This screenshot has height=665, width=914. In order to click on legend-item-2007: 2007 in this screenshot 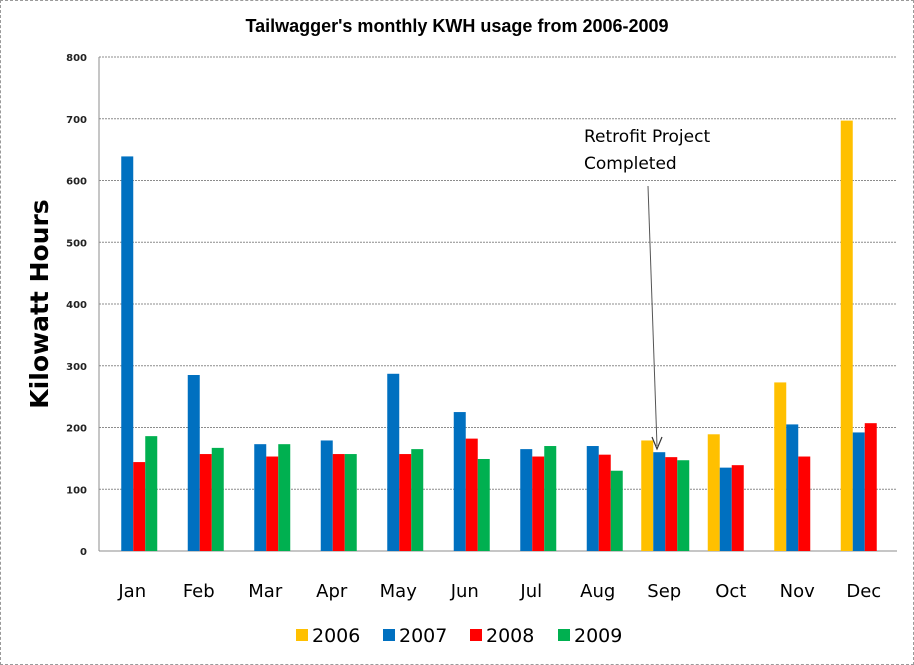, I will do `click(415, 636)`.